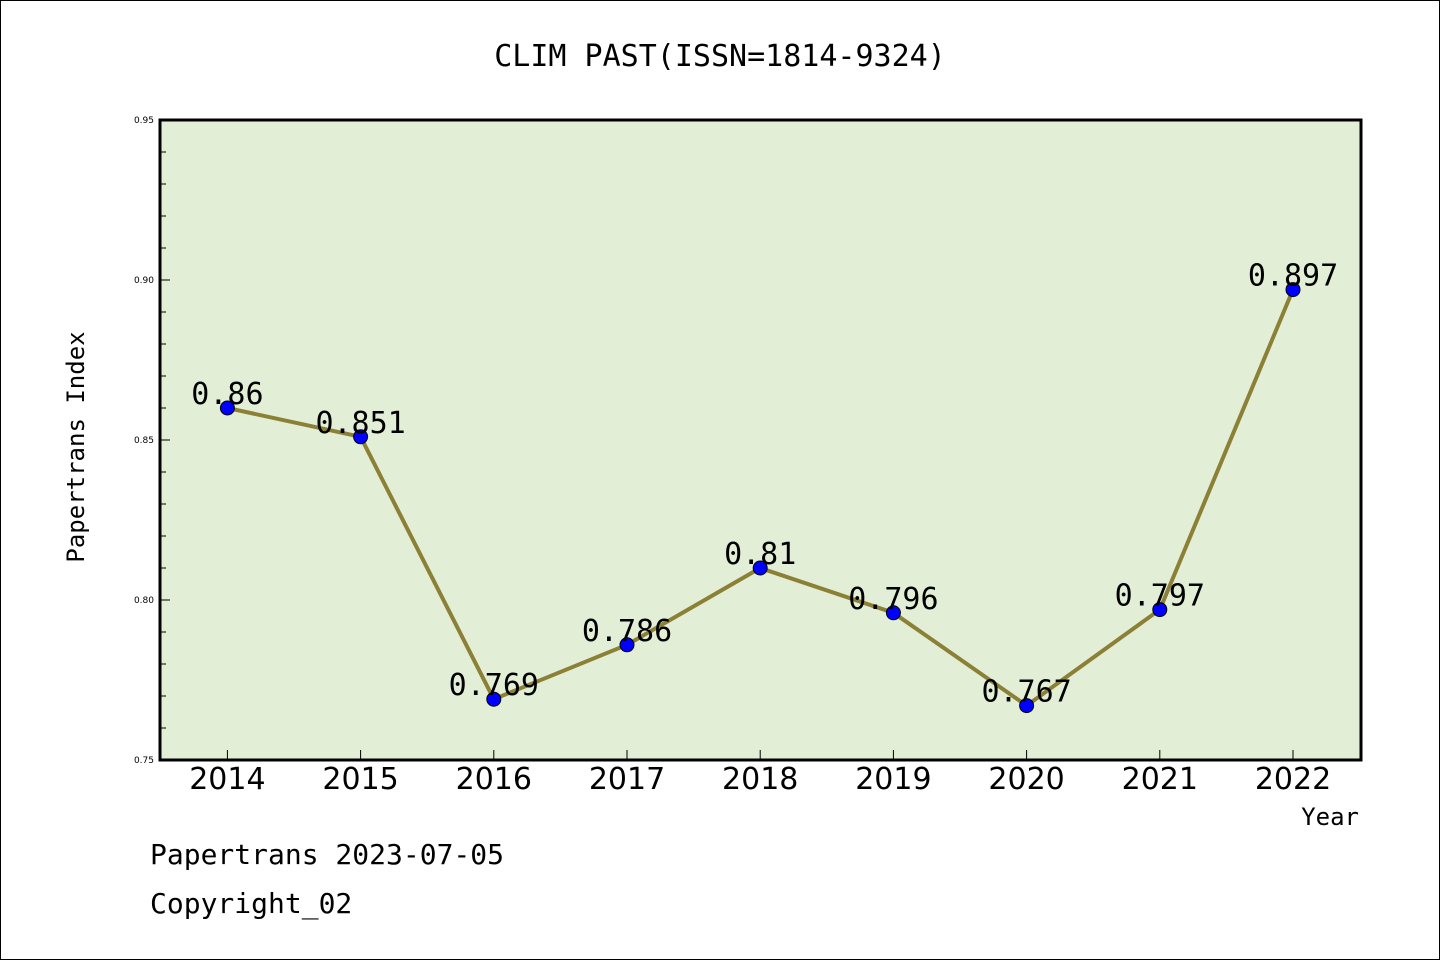 This screenshot has height=960, width=1440. Describe the element at coordinates (1026, 779) in the screenshot. I see `x-tick-label: 2020` at that location.